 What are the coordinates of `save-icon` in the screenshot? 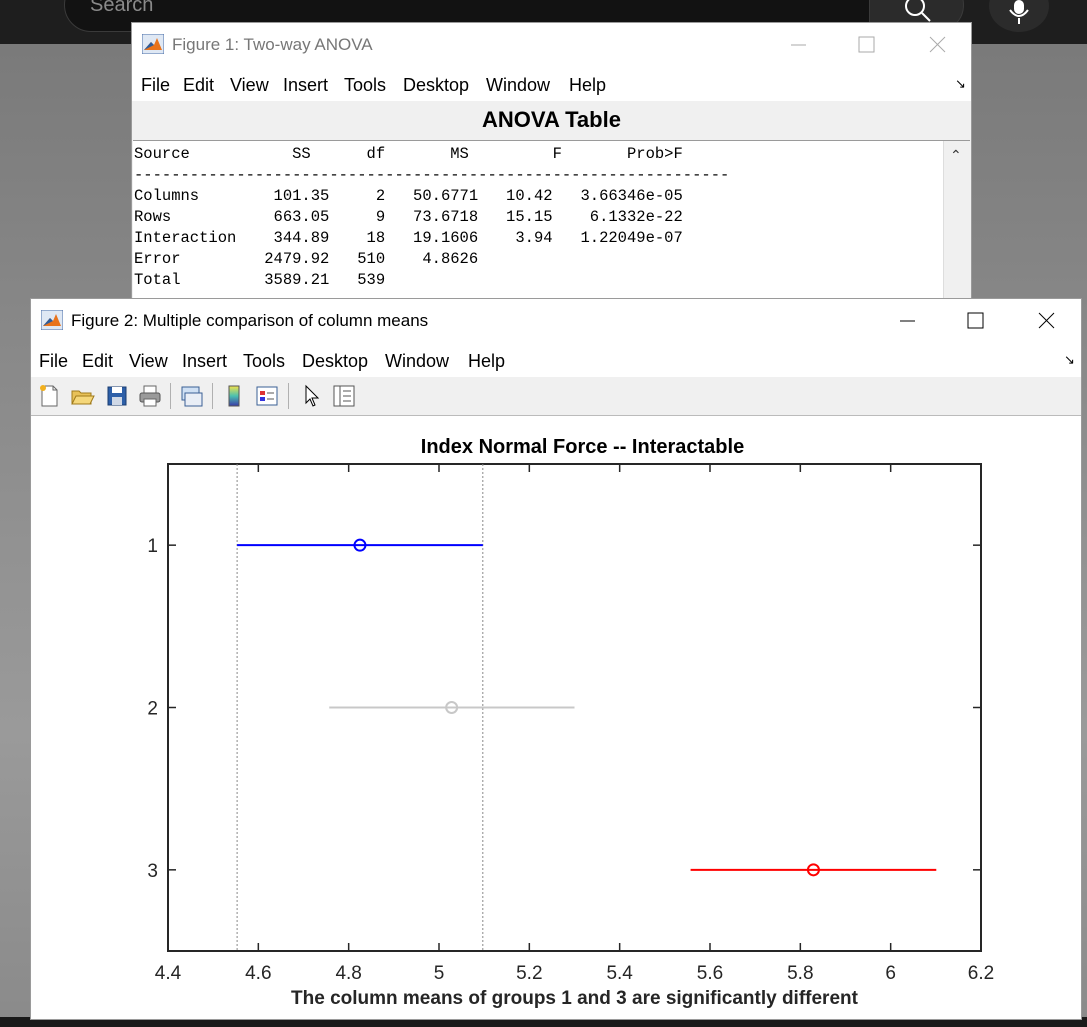 It's located at (117, 396).